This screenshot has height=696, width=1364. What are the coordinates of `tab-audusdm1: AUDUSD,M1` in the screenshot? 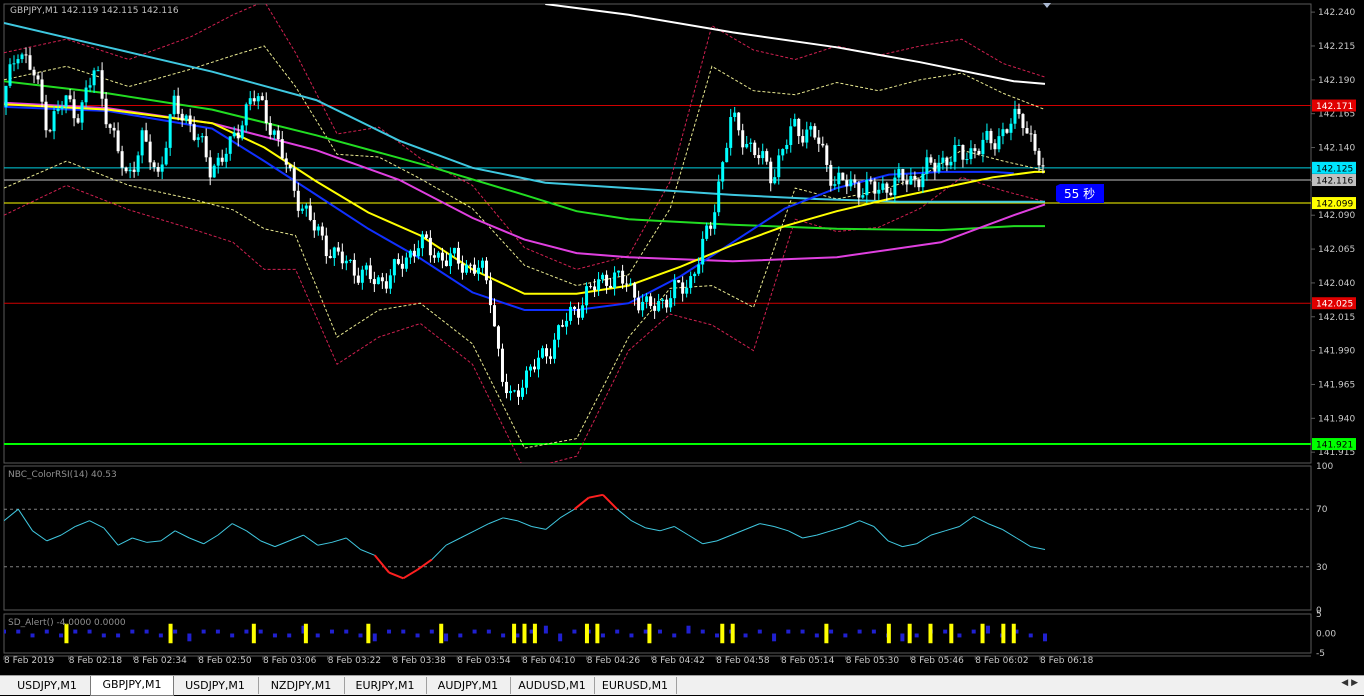 It's located at (552, 685).